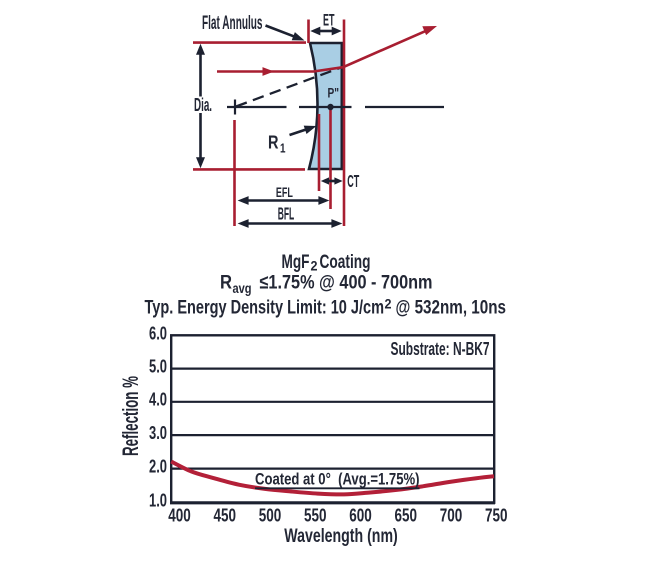 The height and width of the screenshot is (562, 647). What do you see at coordinates (360, 515) in the screenshot?
I see `svg-text: 600` at bounding box center [360, 515].